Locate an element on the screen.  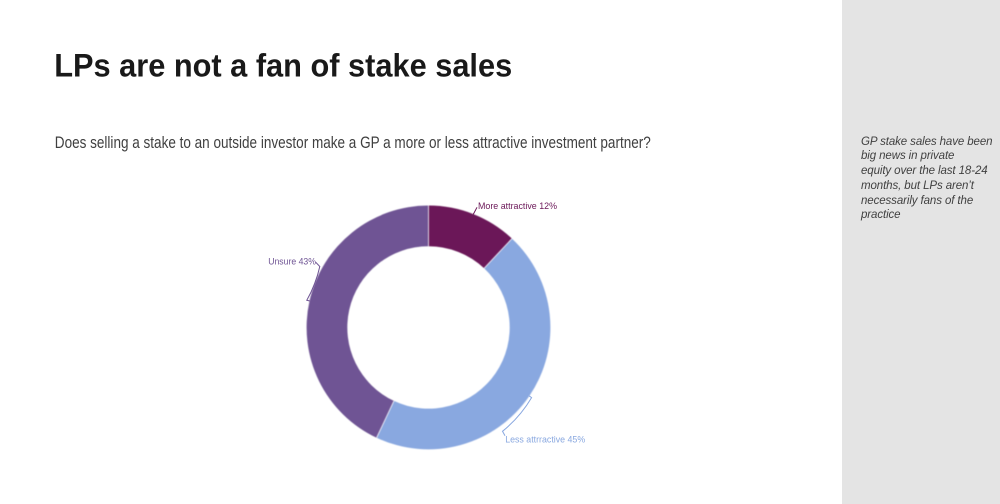
svg-text: Less attrractive 45% is located at coordinates (545, 439).